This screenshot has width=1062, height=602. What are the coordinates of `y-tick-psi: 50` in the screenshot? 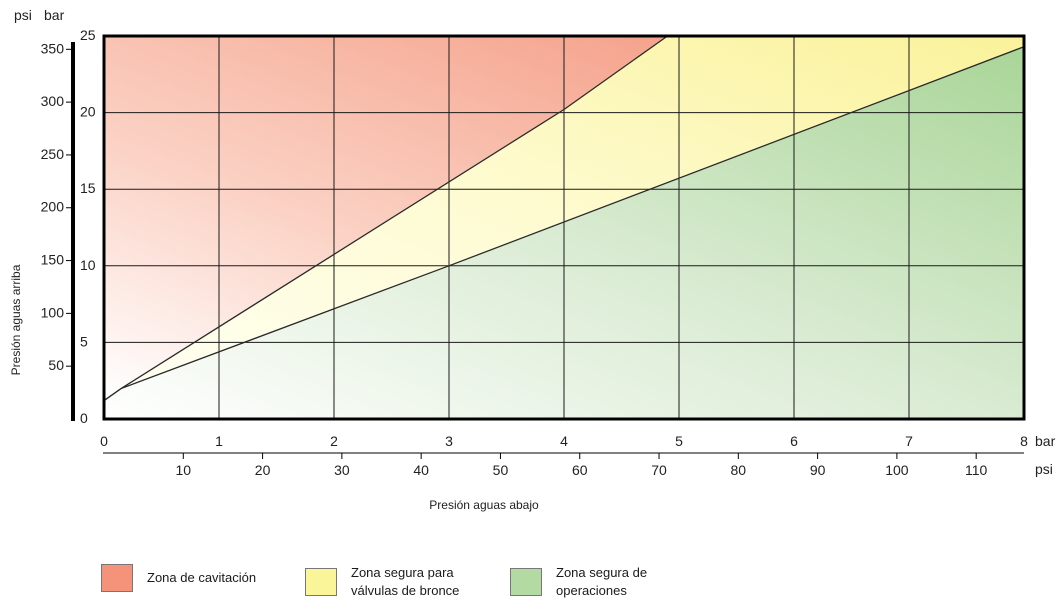 It's located at (56, 365).